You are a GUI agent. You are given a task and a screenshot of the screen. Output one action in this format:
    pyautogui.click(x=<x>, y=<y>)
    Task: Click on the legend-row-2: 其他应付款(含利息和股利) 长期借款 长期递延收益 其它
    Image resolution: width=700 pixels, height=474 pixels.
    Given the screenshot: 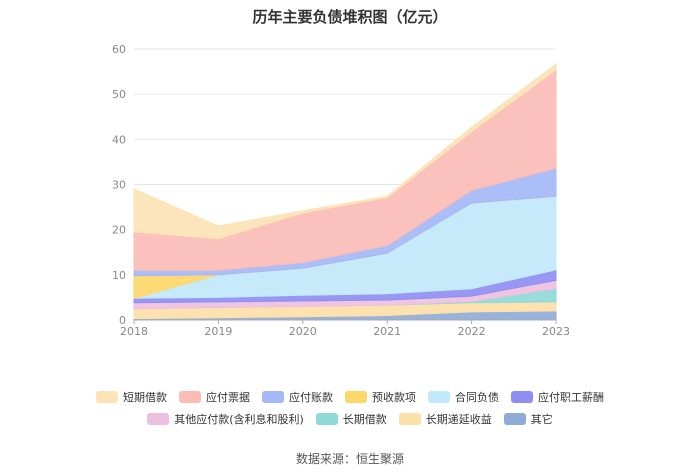 What is the action you would take?
    pyautogui.click(x=350, y=419)
    